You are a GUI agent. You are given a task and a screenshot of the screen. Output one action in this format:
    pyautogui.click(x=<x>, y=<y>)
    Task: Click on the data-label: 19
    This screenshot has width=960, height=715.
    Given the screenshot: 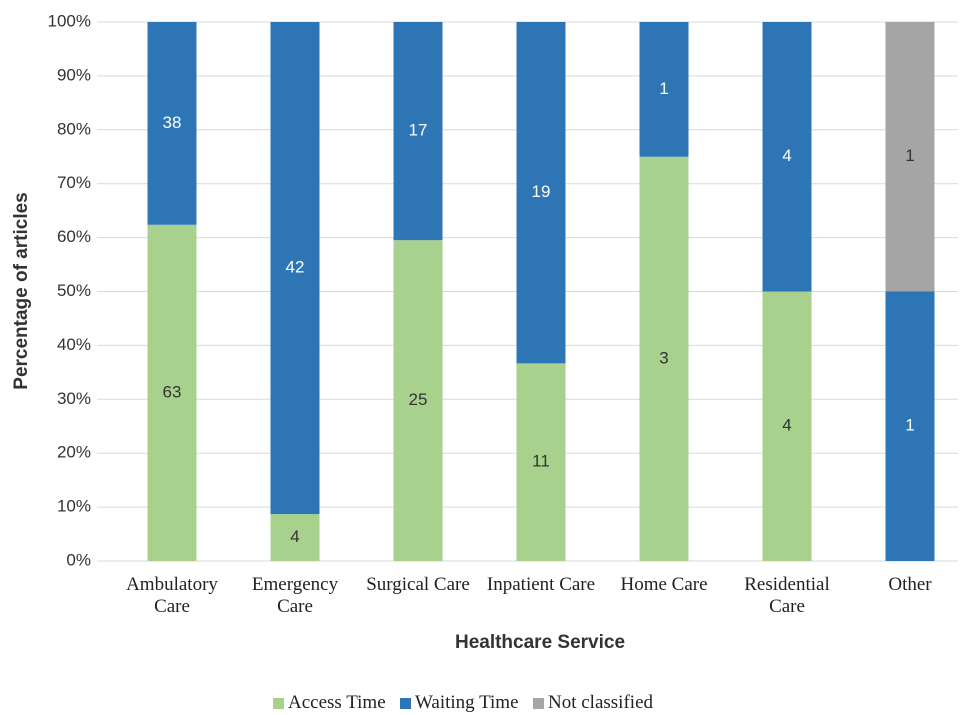 What is the action you would take?
    pyautogui.click(x=541, y=191)
    